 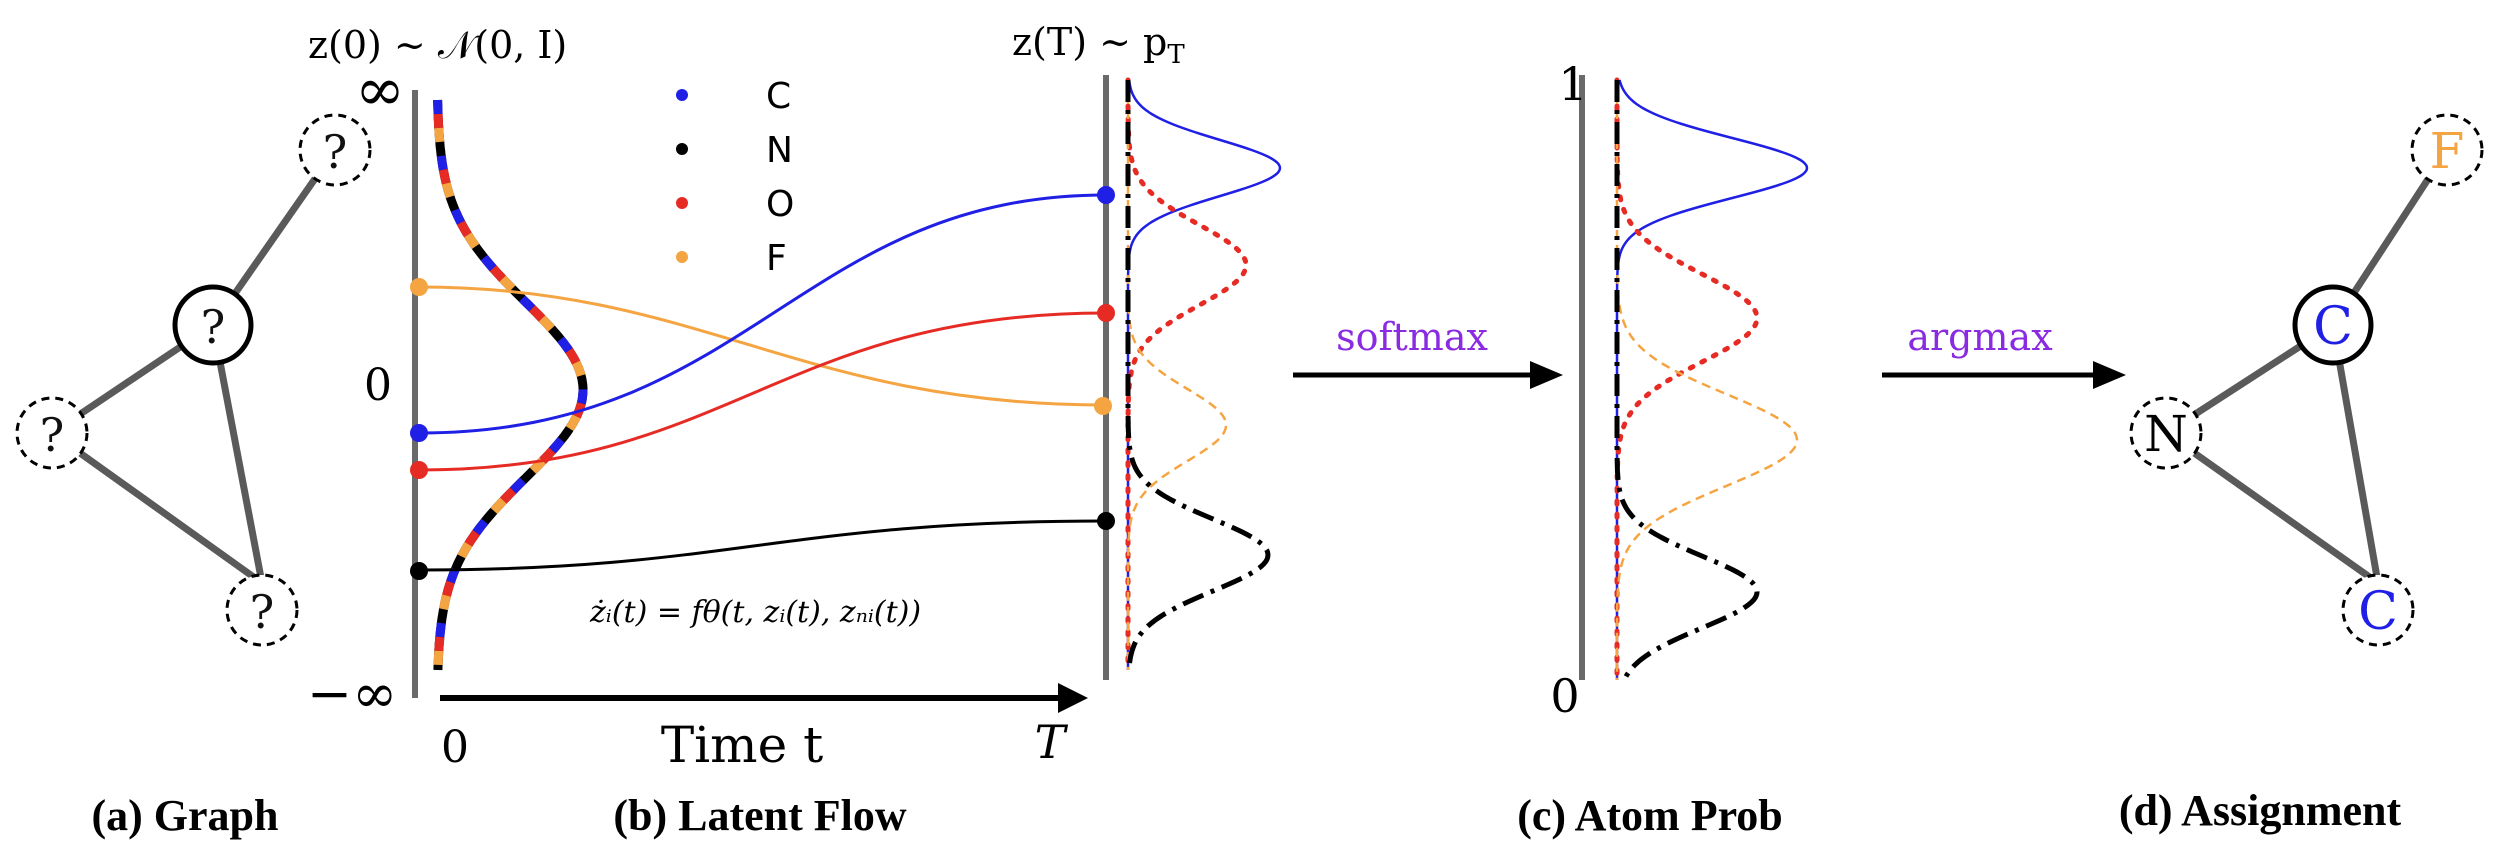 I want to click on node-top-label: ?, so click(x=335, y=152).